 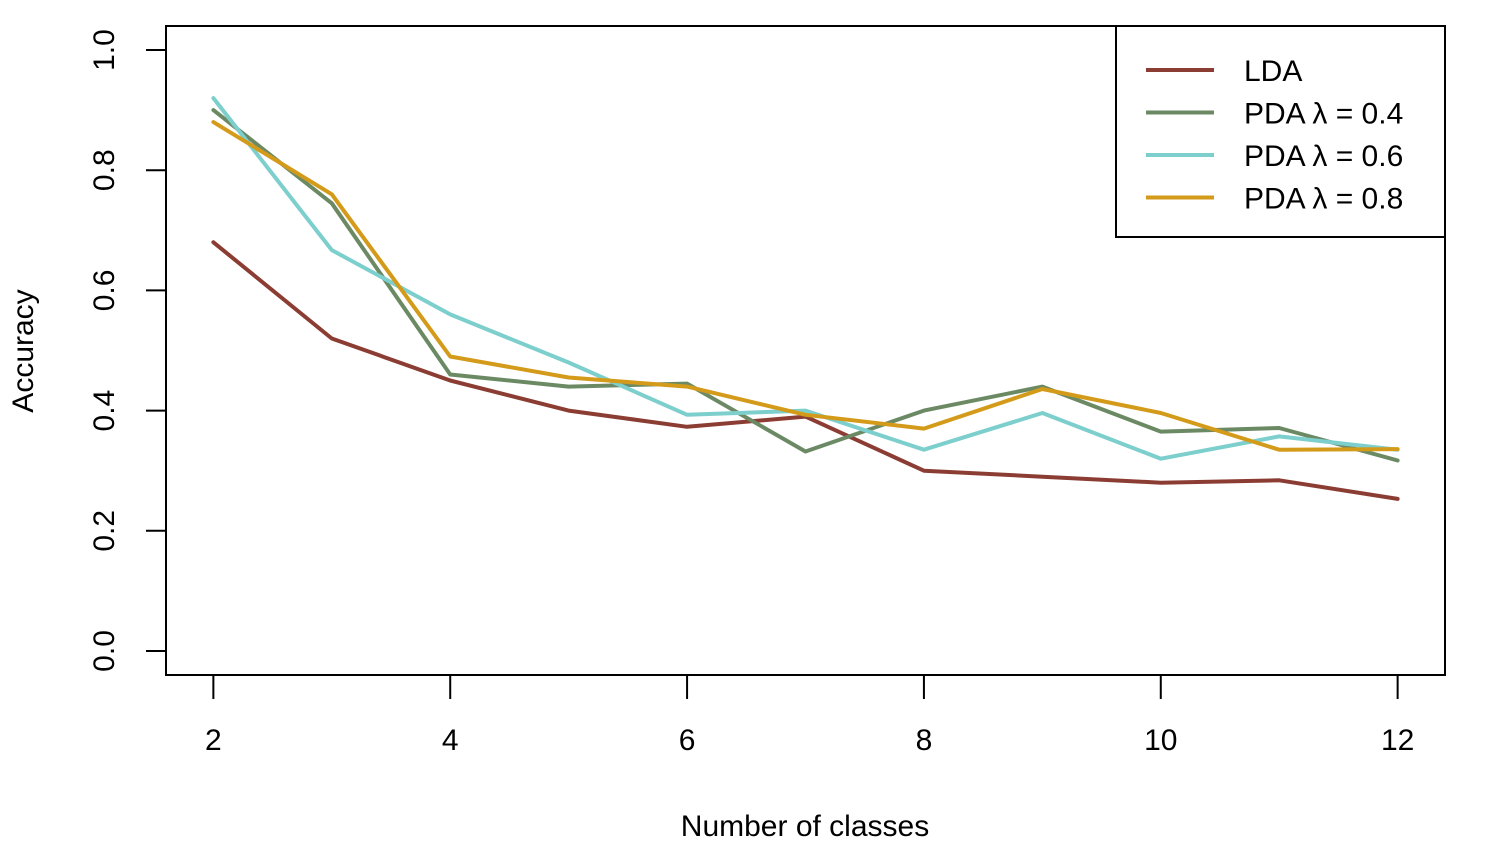 I want to click on legend-box, so click(x=1280, y=131).